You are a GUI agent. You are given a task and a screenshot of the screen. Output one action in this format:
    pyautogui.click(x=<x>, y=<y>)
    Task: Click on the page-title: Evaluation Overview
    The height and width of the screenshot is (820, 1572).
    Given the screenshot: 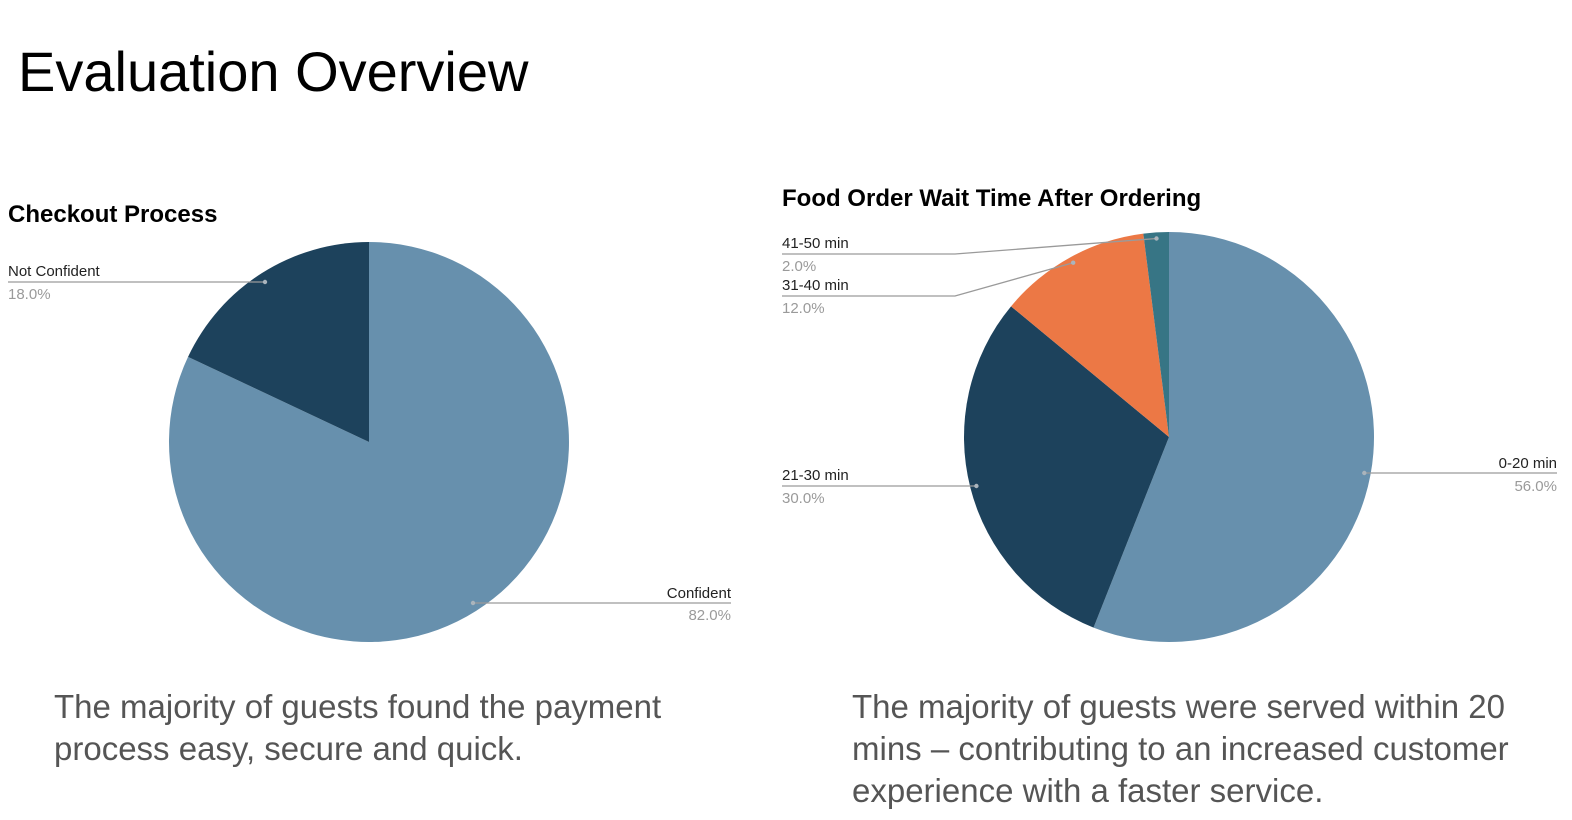 What is the action you would take?
    pyautogui.click(x=273, y=71)
    